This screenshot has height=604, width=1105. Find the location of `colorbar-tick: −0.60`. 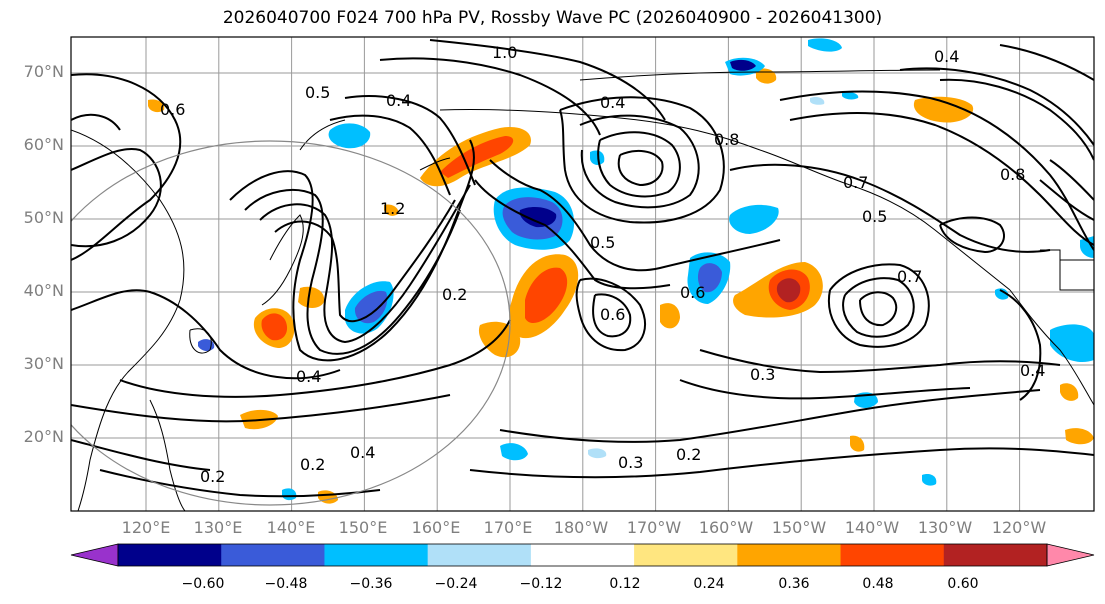

colorbar-tick: −0.60 is located at coordinates (203, 584).